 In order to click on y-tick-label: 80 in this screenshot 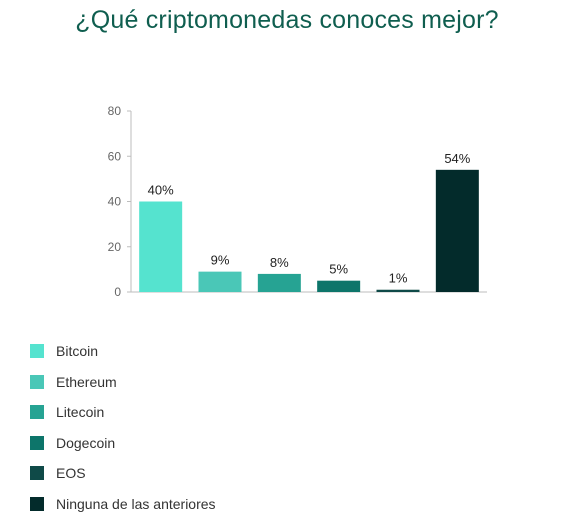, I will do `click(115, 111)`.